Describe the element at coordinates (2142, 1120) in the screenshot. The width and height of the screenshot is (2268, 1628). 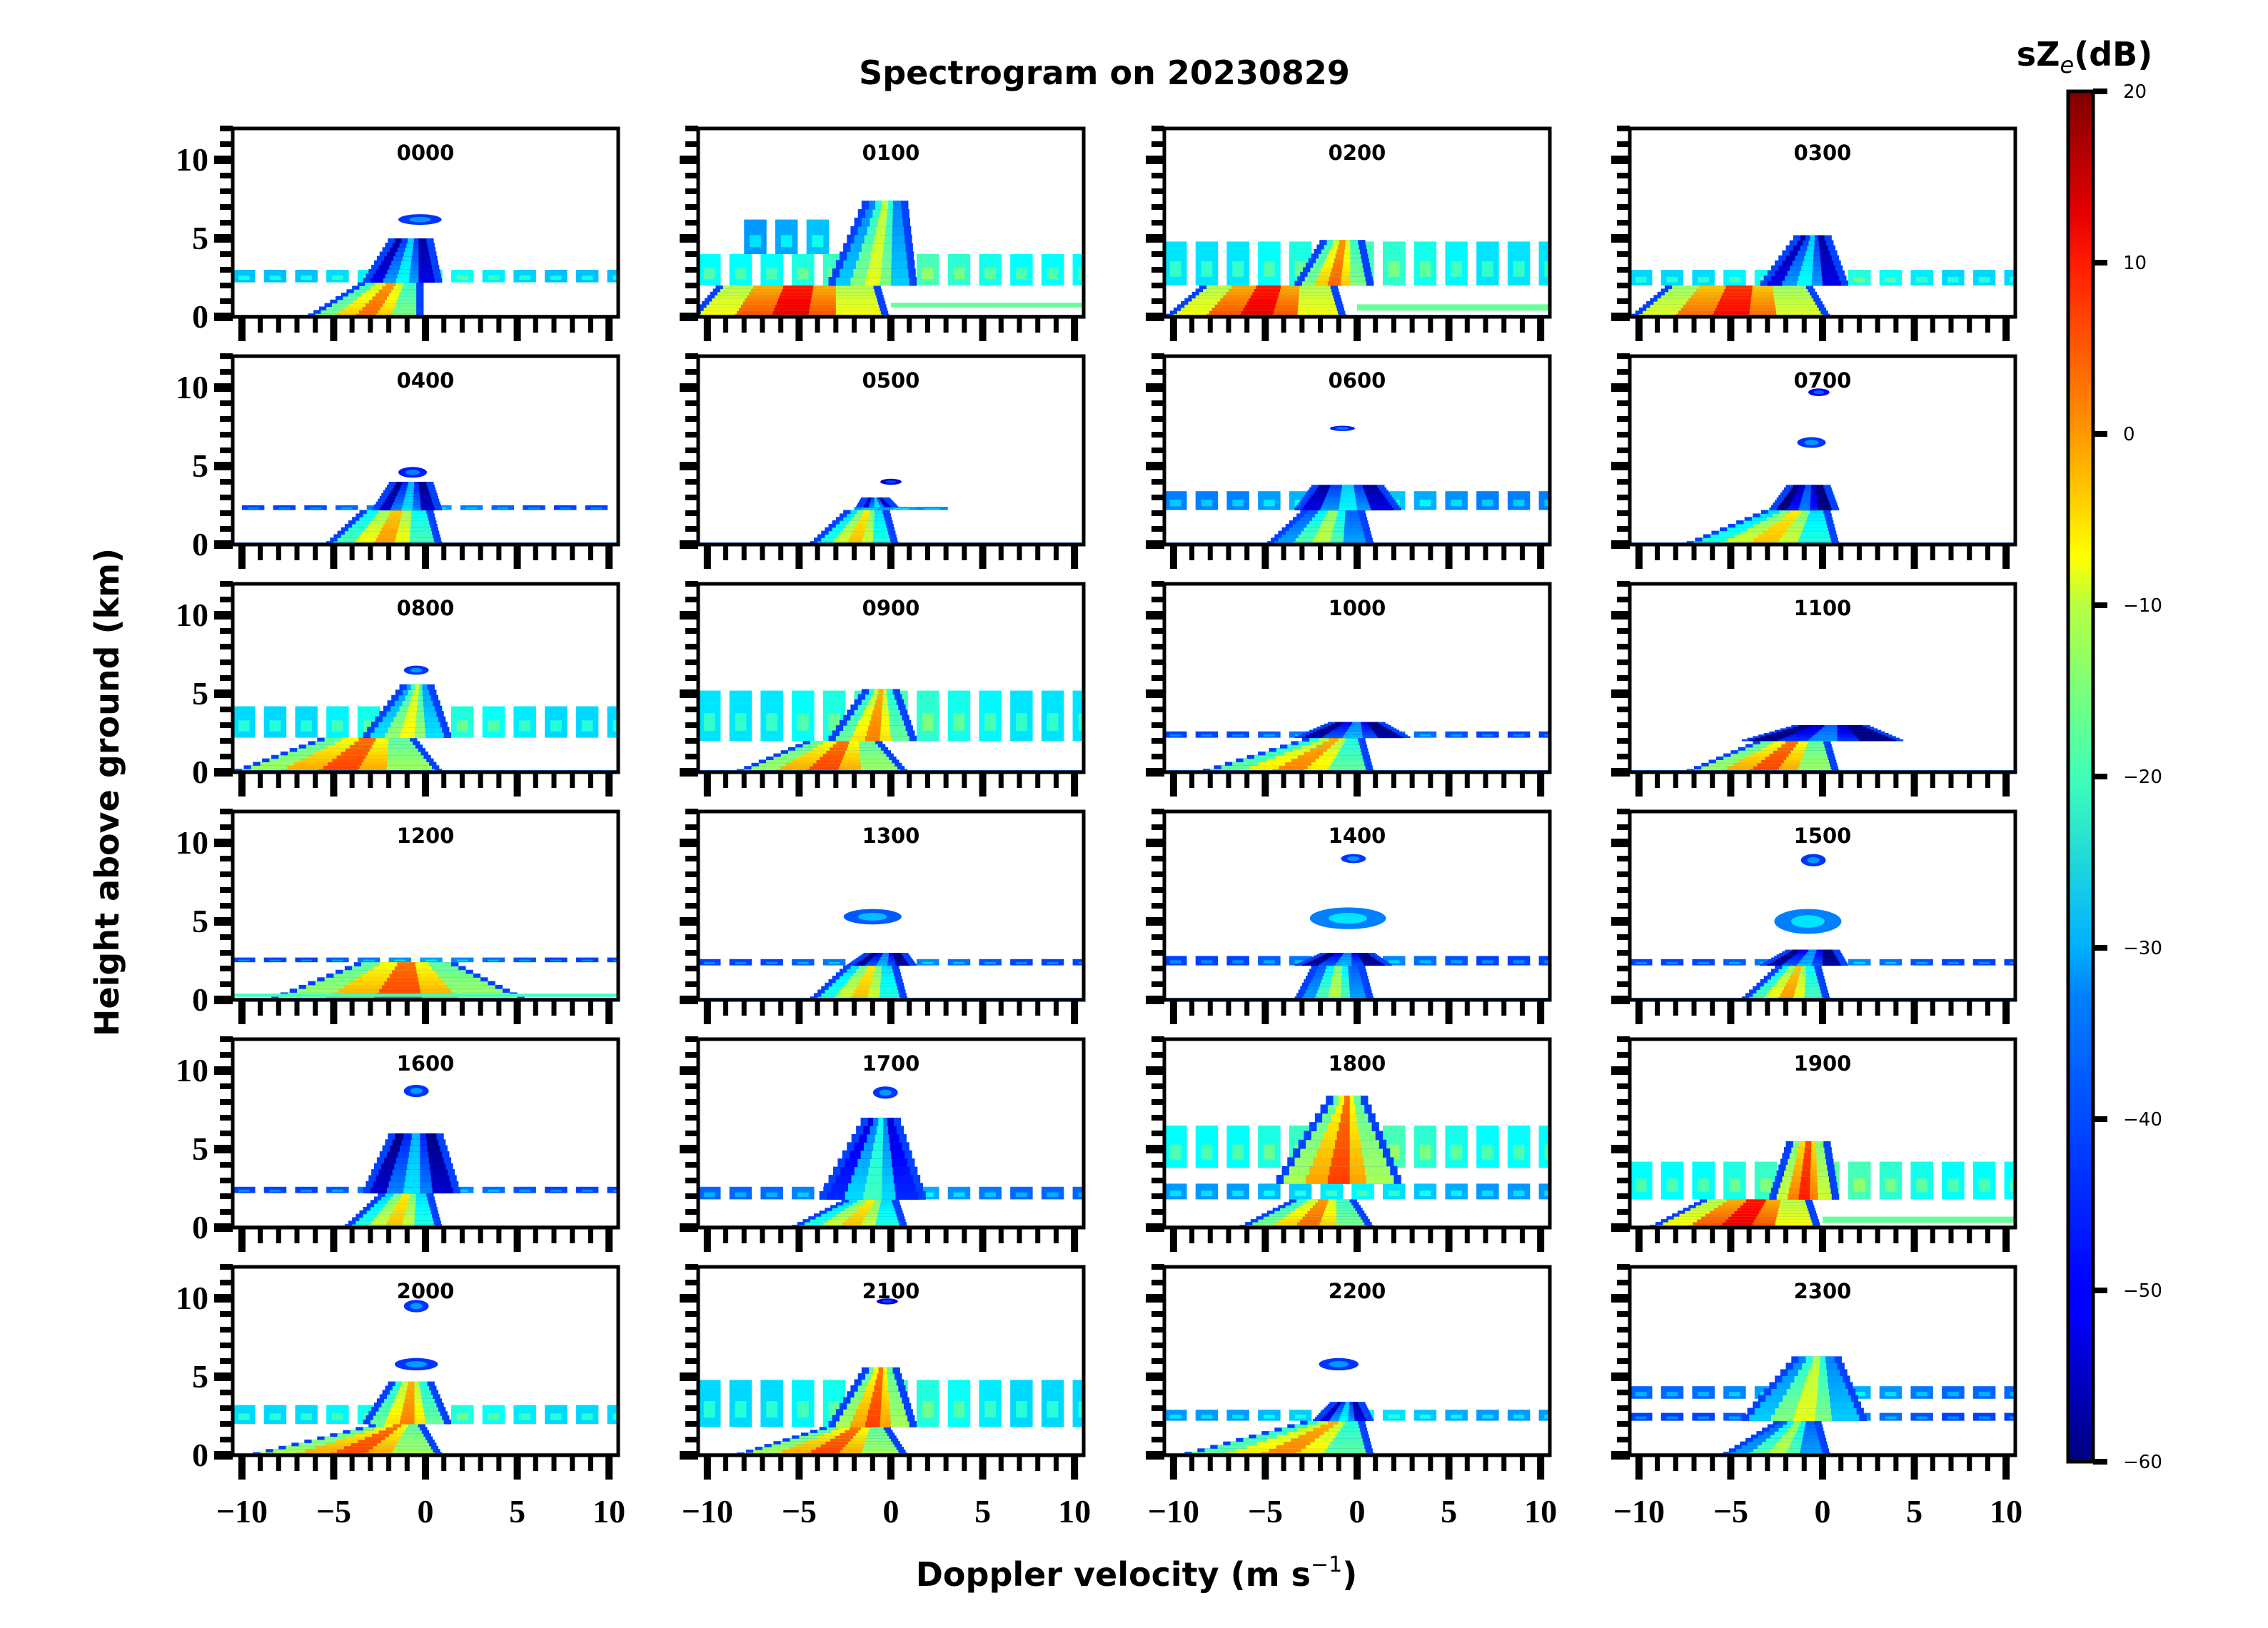
I see `colorbar-tick-label: −40` at that location.